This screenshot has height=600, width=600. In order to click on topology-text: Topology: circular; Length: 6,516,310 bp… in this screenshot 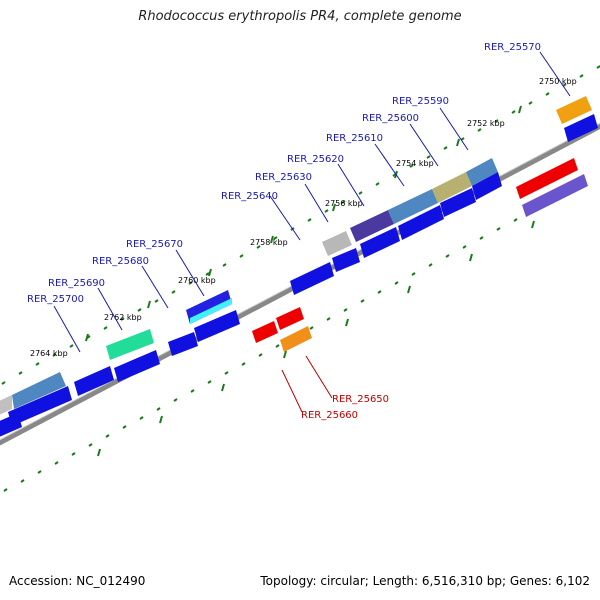, I will do `click(425, 581)`.